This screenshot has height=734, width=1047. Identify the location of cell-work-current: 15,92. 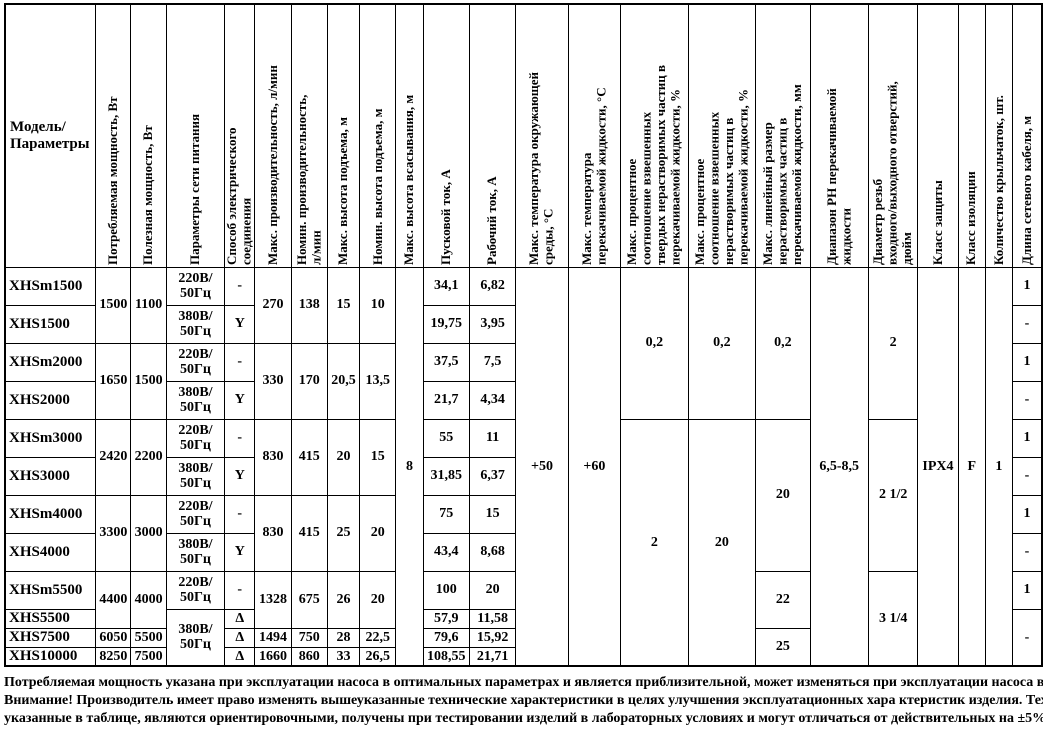
(492, 637).